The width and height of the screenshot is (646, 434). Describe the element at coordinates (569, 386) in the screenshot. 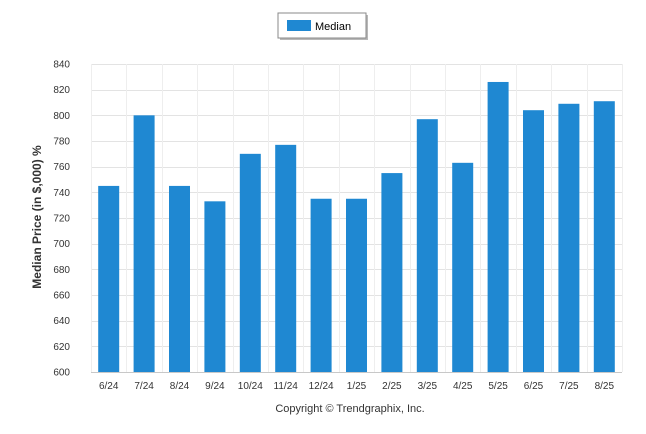

I see `x-tick-label: 7/25` at that location.